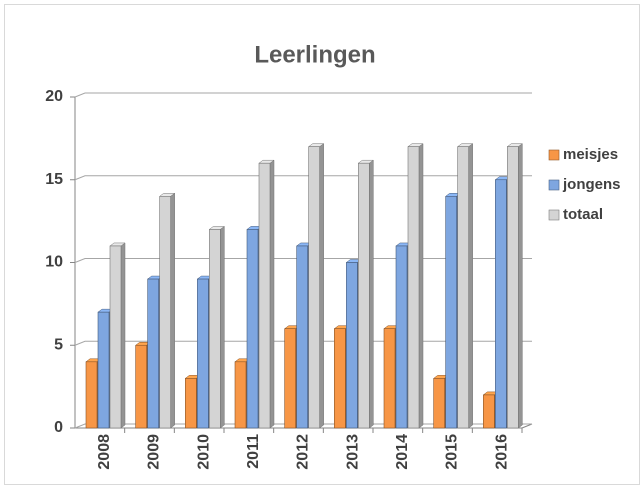 This screenshot has height=494, width=644. I want to click on y-tick-label: 0, so click(58, 427).